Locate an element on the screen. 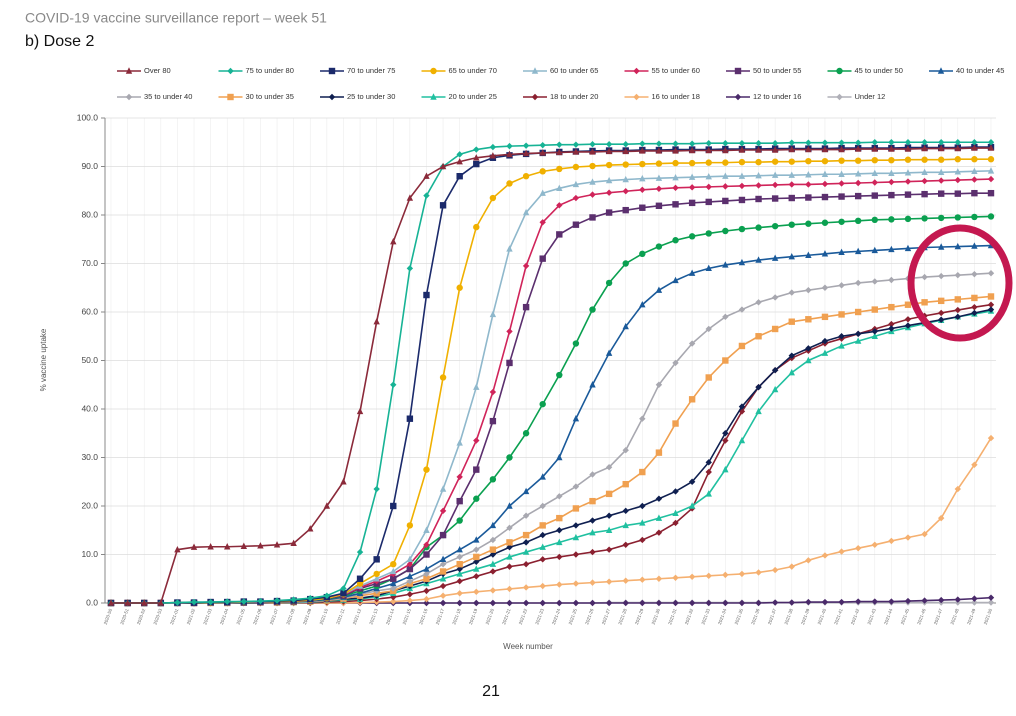 The height and width of the screenshot is (716, 1016). legend-label: 18 to under 20 is located at coordinates (574, 96).